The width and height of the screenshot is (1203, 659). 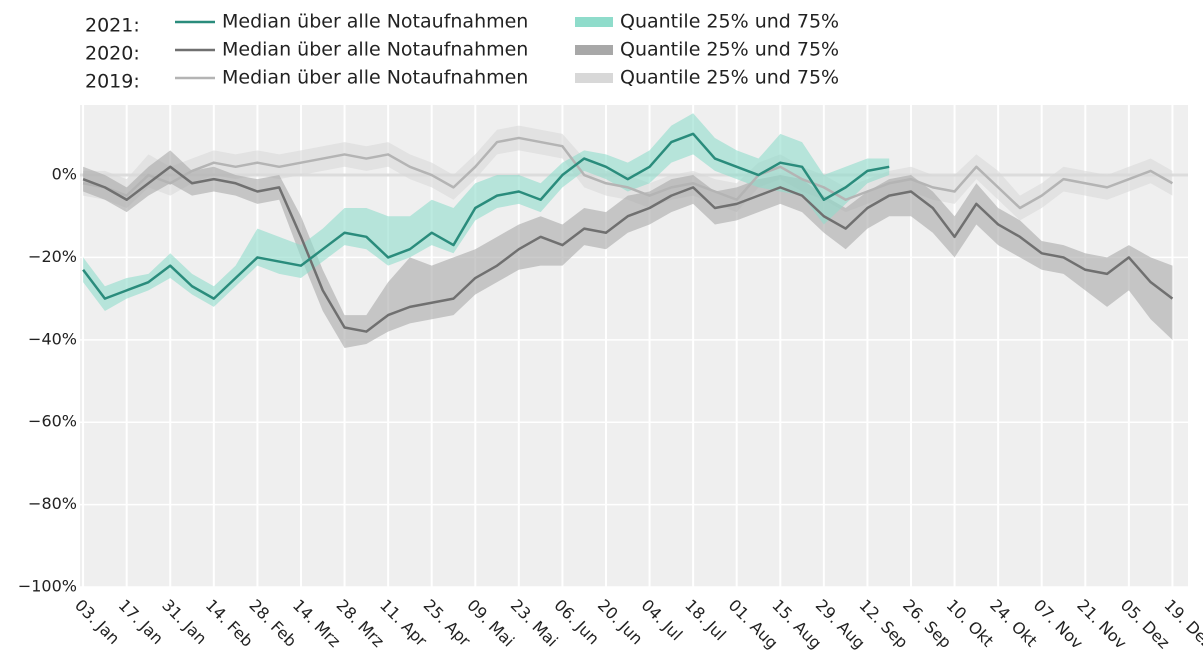 I want to click on x-tick-label: 14. Mrz, so click(x=316, y=623).